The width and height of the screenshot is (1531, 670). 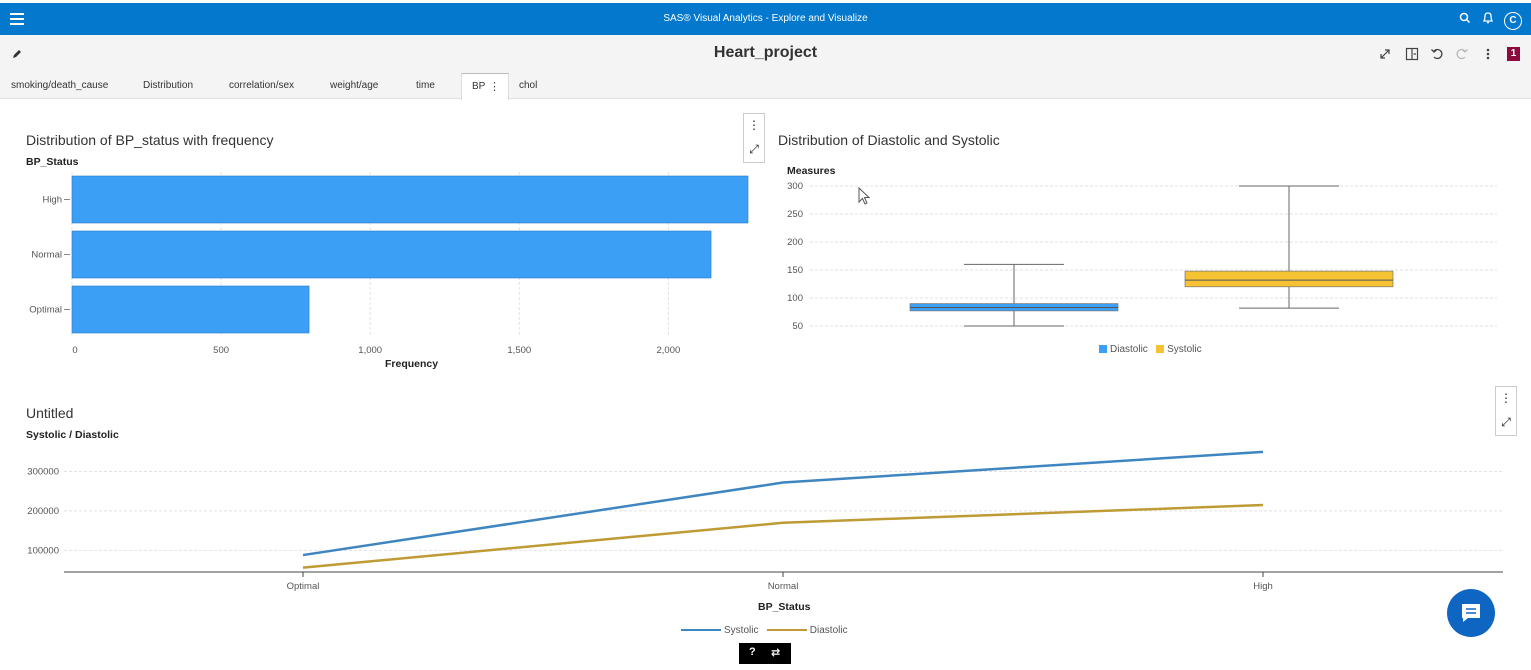 What do you see at coordinates (795, 270) in the screenshot?
I see `box-y-tick-label: 150` at bounding box center [795, 270].